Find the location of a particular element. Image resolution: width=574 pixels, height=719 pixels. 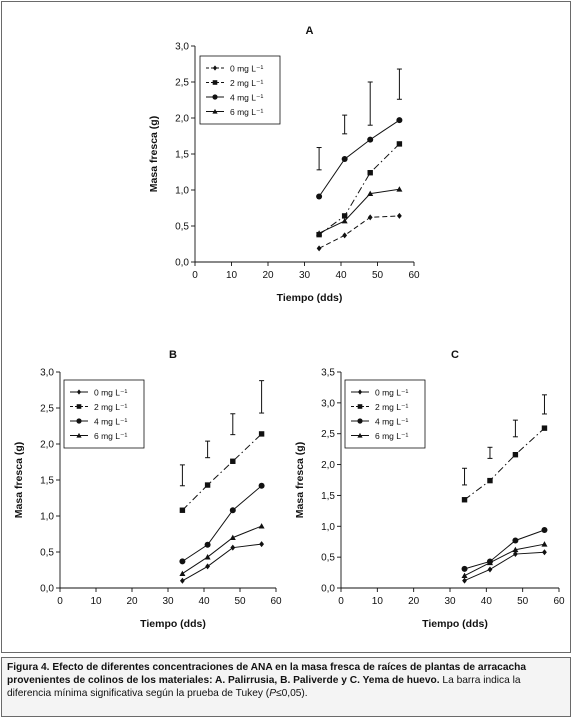

y-tick-label: 2,0 is located at coordinates (182, 119).